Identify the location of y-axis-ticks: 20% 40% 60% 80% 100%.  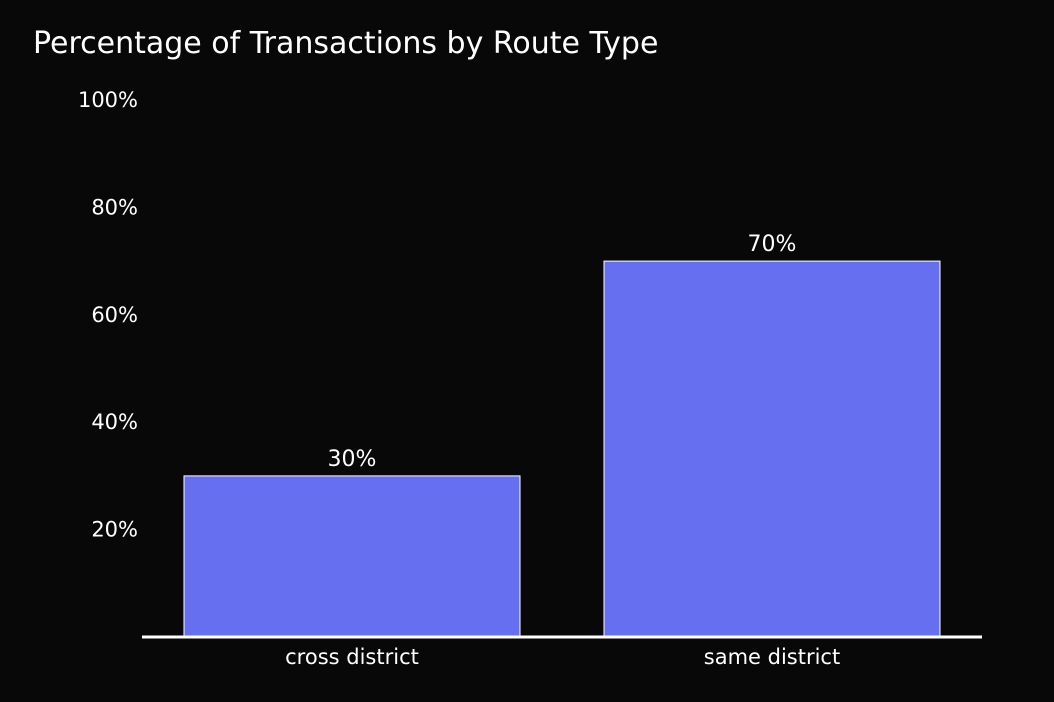
(108, 315).